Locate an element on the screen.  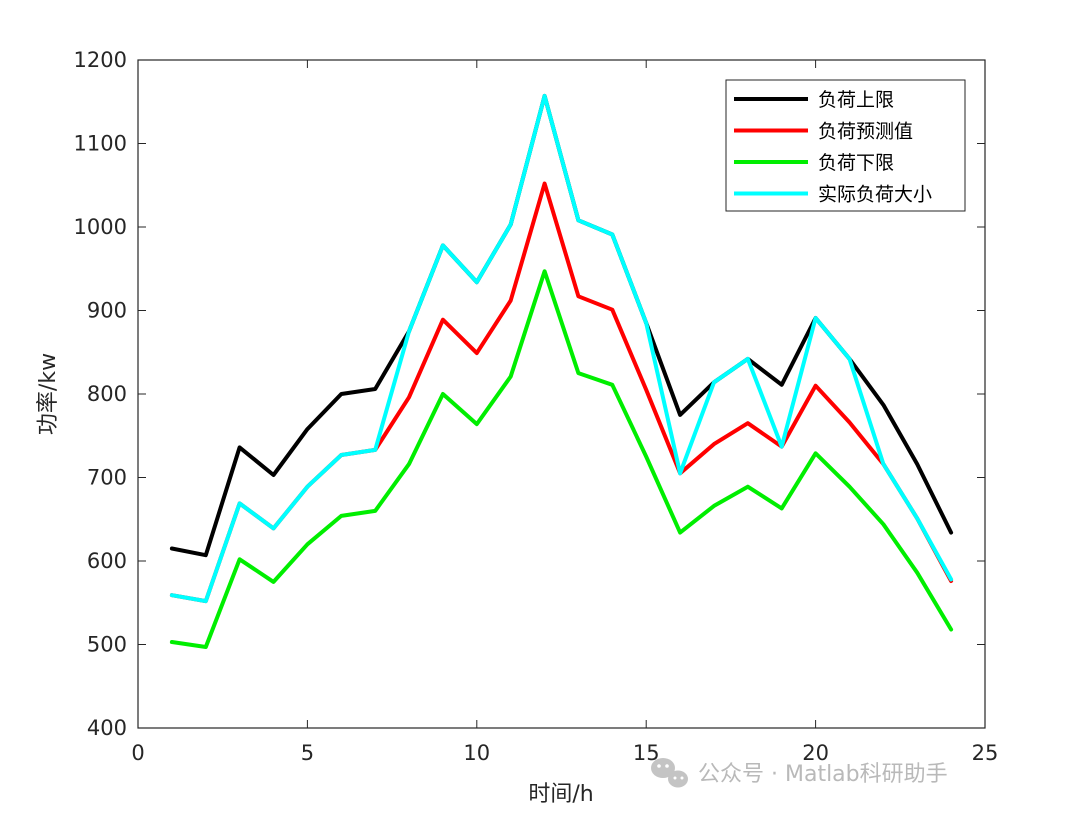
watermark-text: 公众号 · Matlab科研助手 is located at coordinates (823, 774).